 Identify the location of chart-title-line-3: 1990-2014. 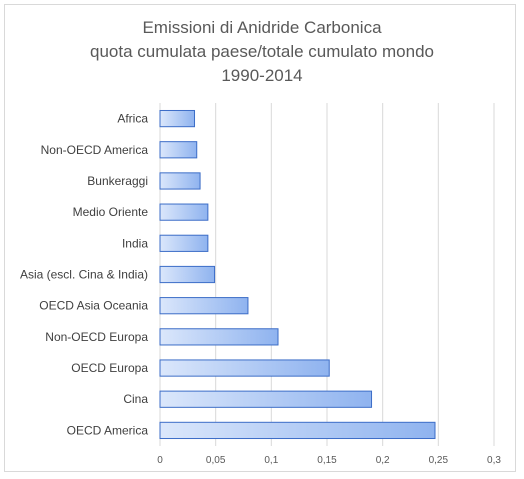
(262, 75).